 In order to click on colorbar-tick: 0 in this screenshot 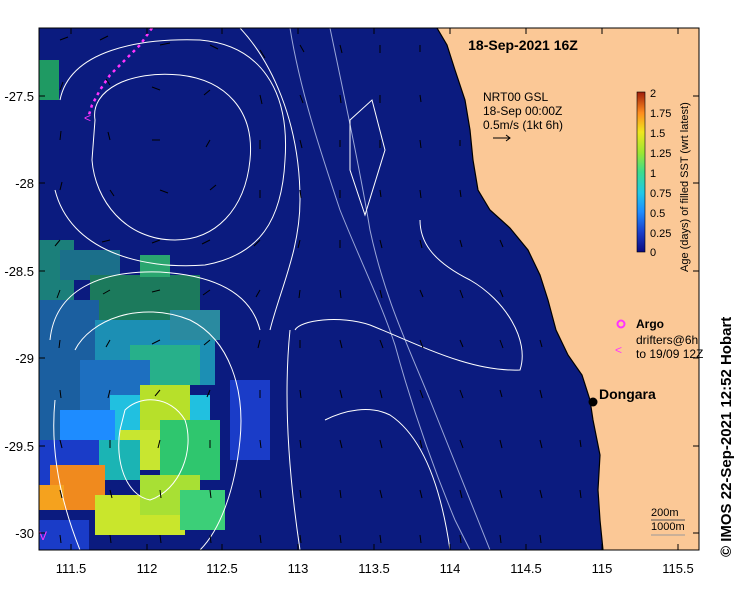, I will do `click(653, 253)`.